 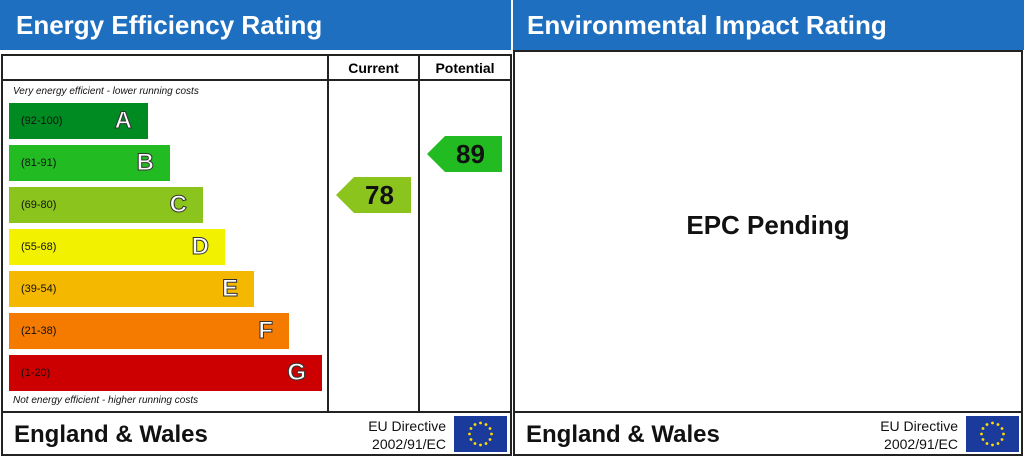 I want to click on band: (81-91) B, so click(x=89, y=163).